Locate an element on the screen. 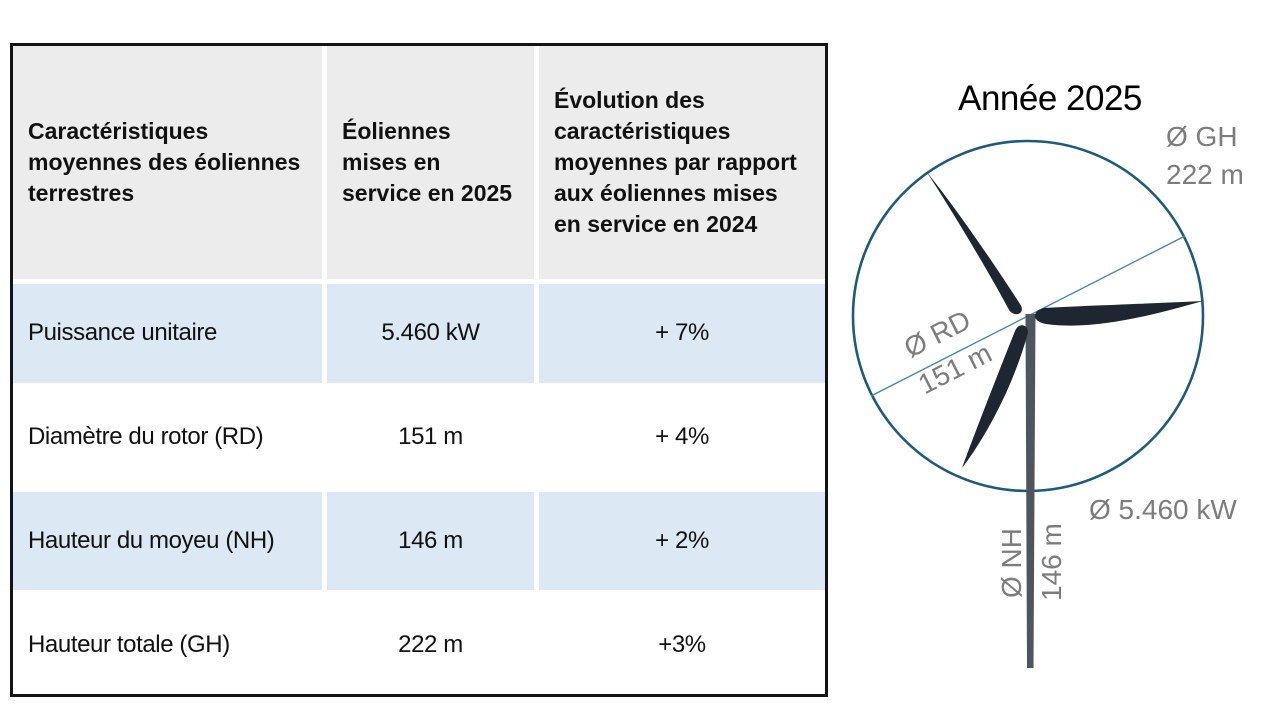  table-row-totale-label: Hauteur totale (GH) is located at coordinates (167, 644).